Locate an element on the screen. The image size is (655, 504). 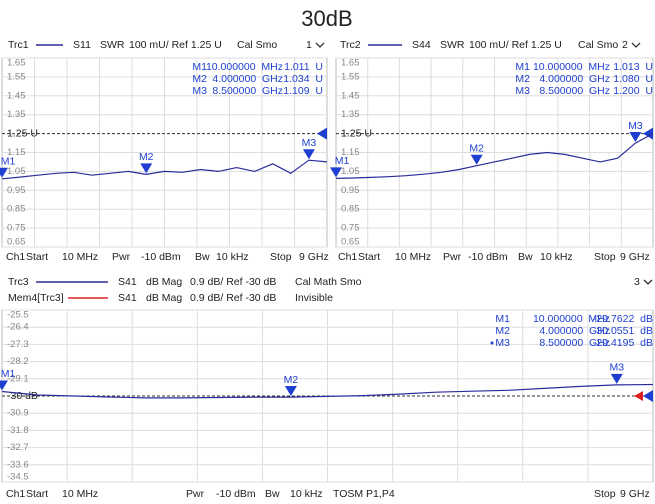
header-item: 100 mU/ Ref 1.25 U is located at coordinates (515, 45).